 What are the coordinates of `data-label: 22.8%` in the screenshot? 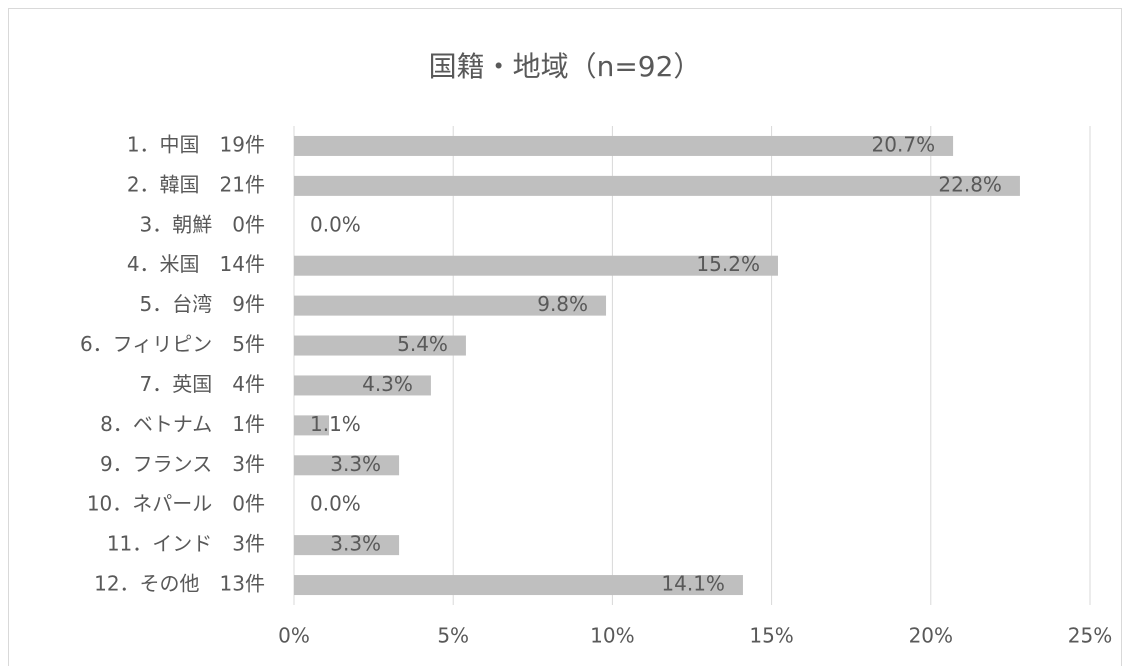 It's located at (970, 184).